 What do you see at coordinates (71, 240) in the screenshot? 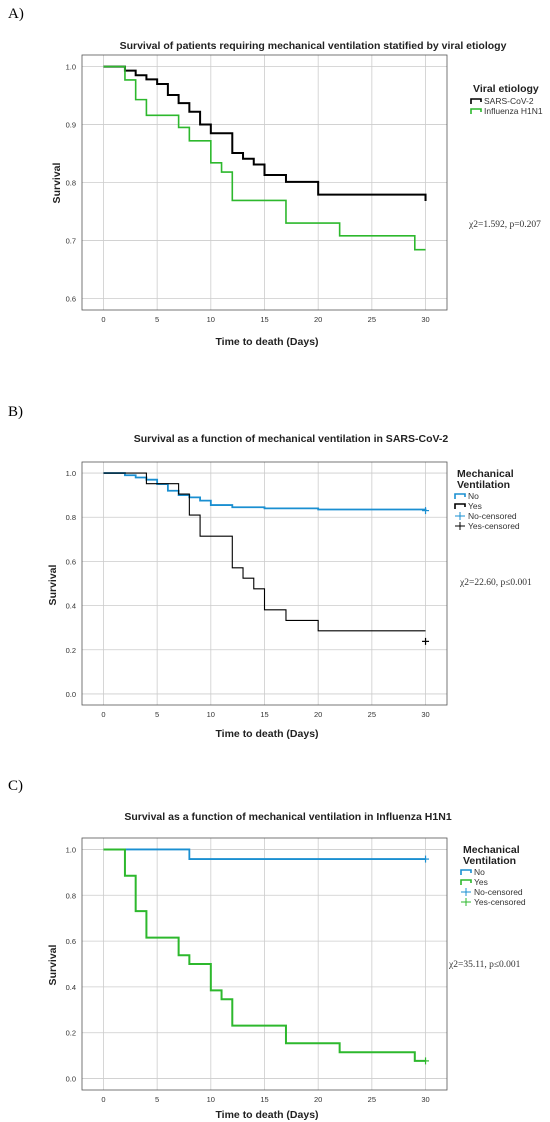
I see `y-tick-label: 0.7` at bounding box center [71, 240].